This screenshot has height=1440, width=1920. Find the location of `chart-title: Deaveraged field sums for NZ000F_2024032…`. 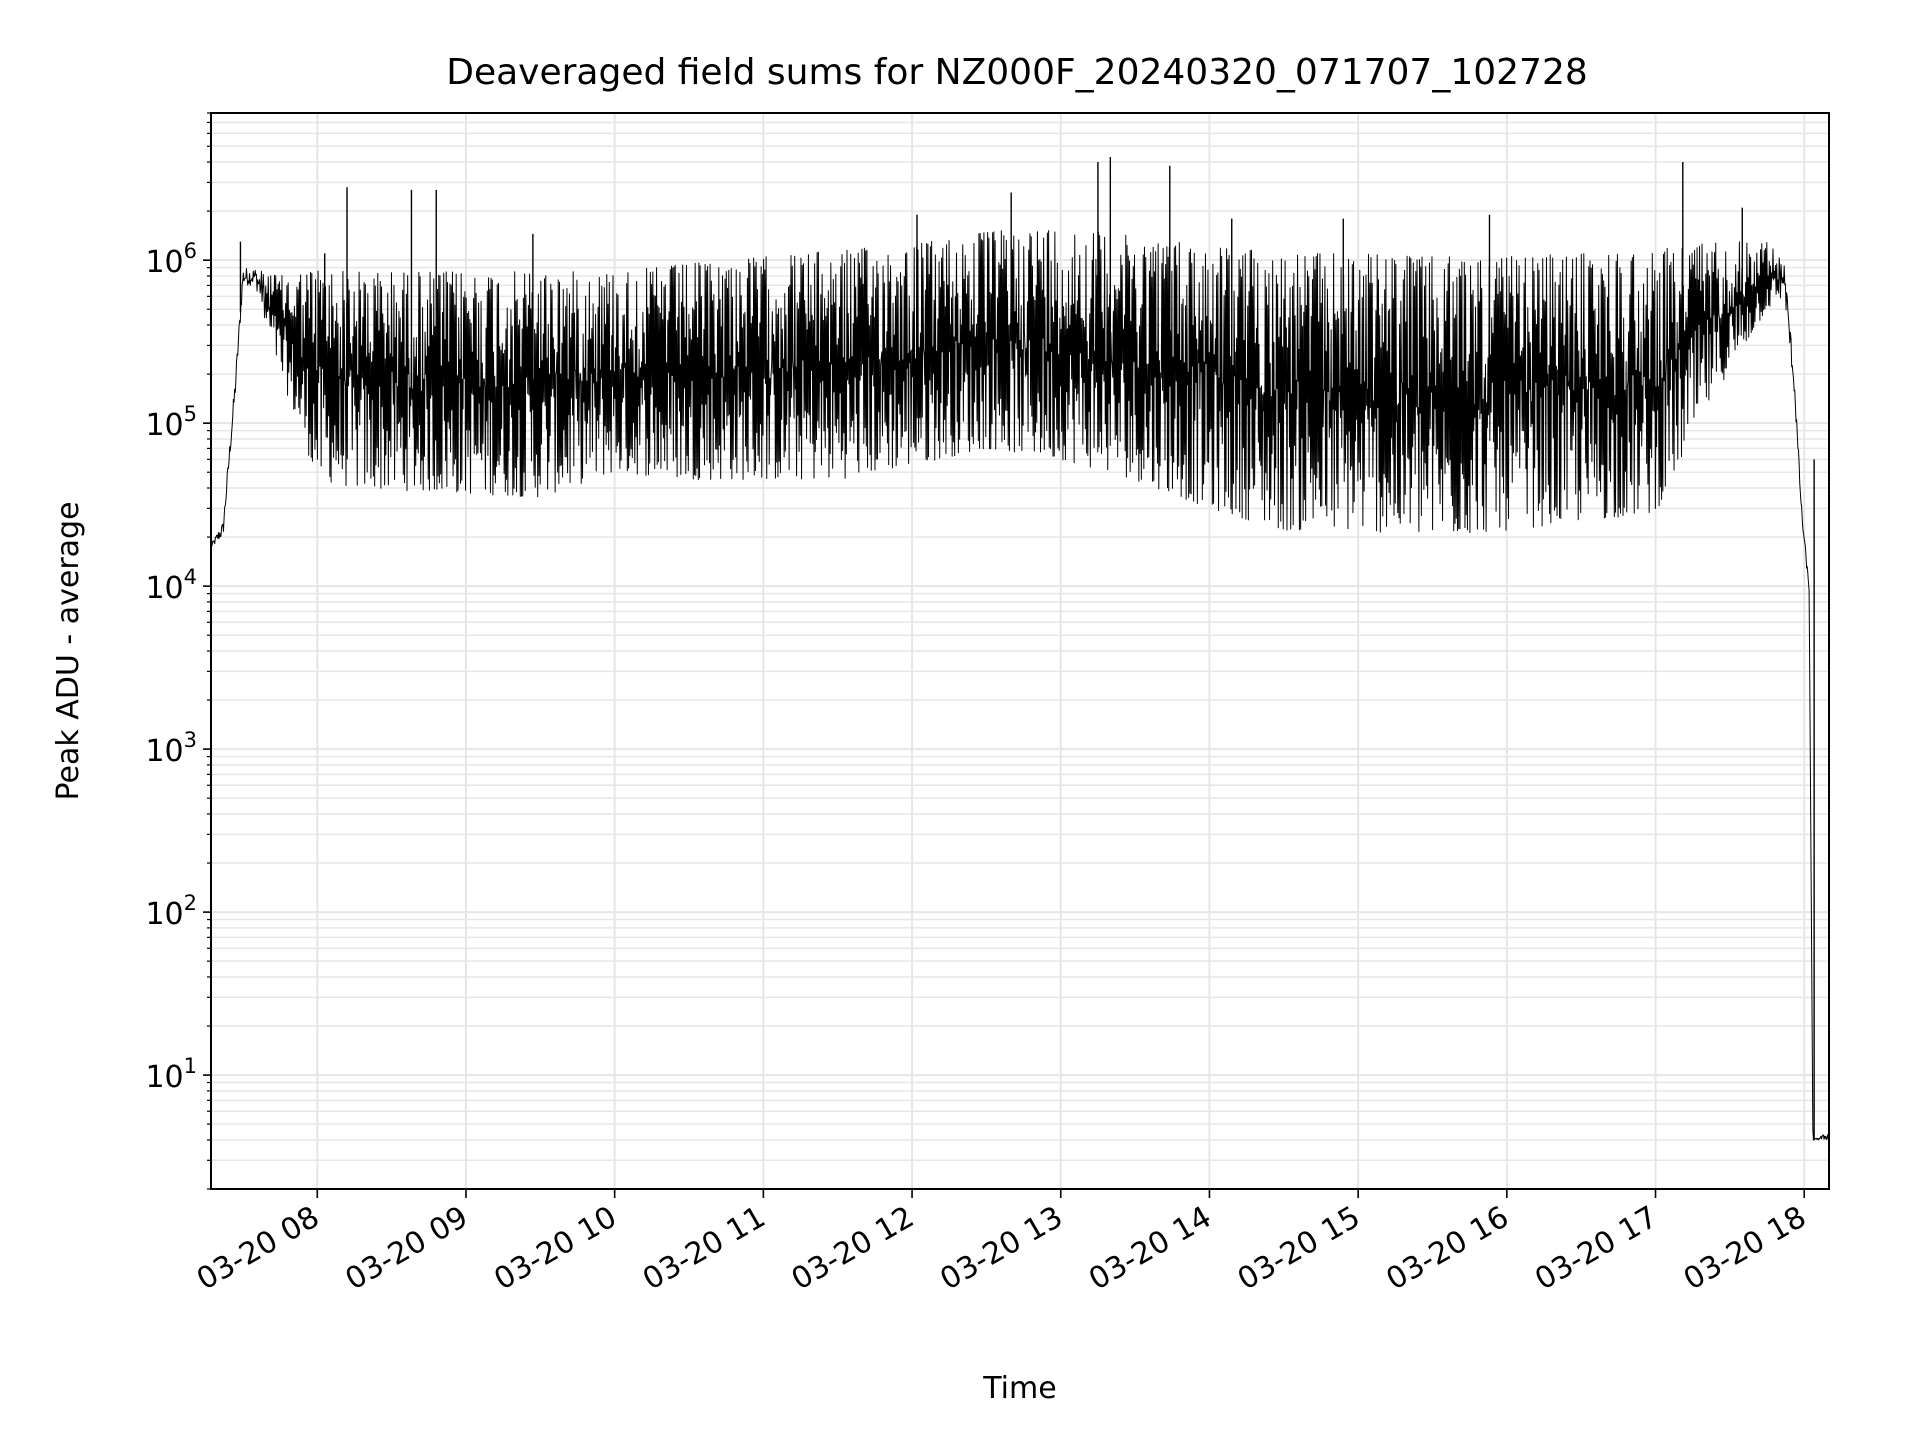

chart-title: Deaveraged field sums for NZ000F_2024032… is located at coordinates (1017, 72).